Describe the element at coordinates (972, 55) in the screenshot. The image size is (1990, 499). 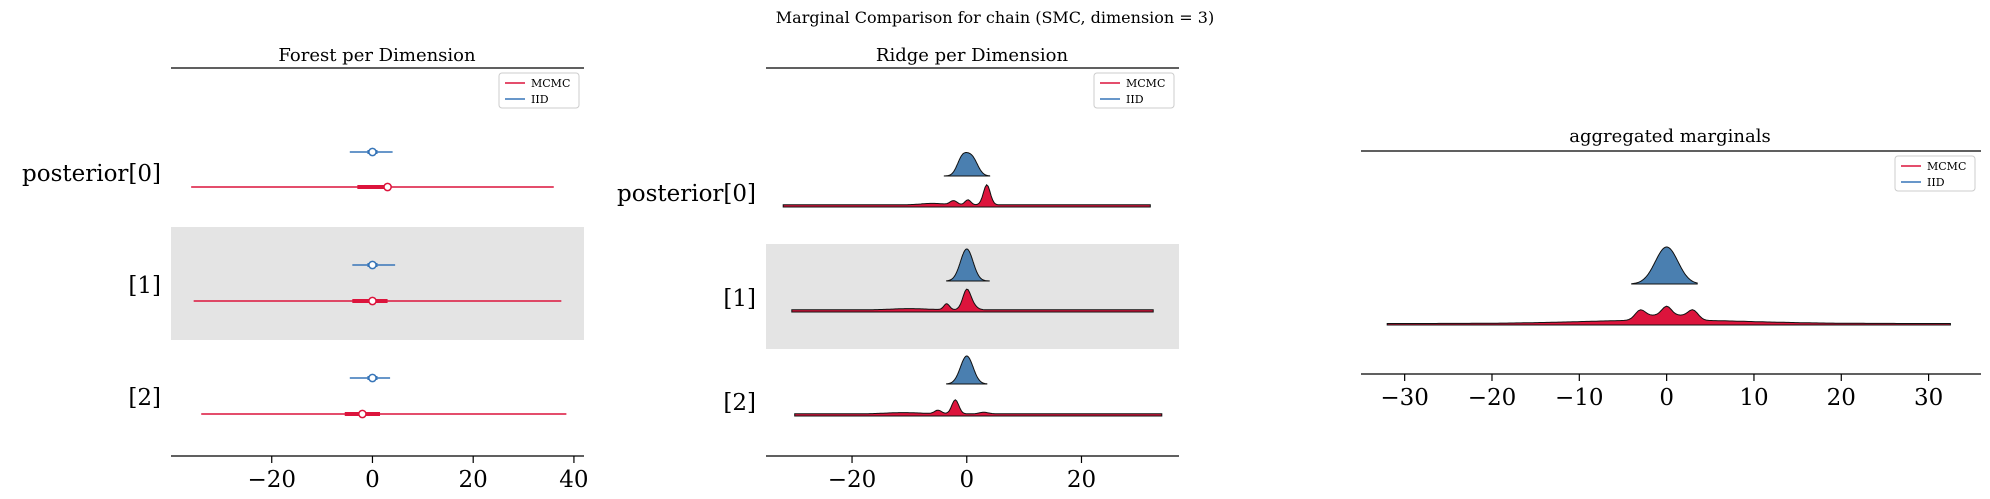
I see `ridge-title: Ridge per Dimension` at that location.